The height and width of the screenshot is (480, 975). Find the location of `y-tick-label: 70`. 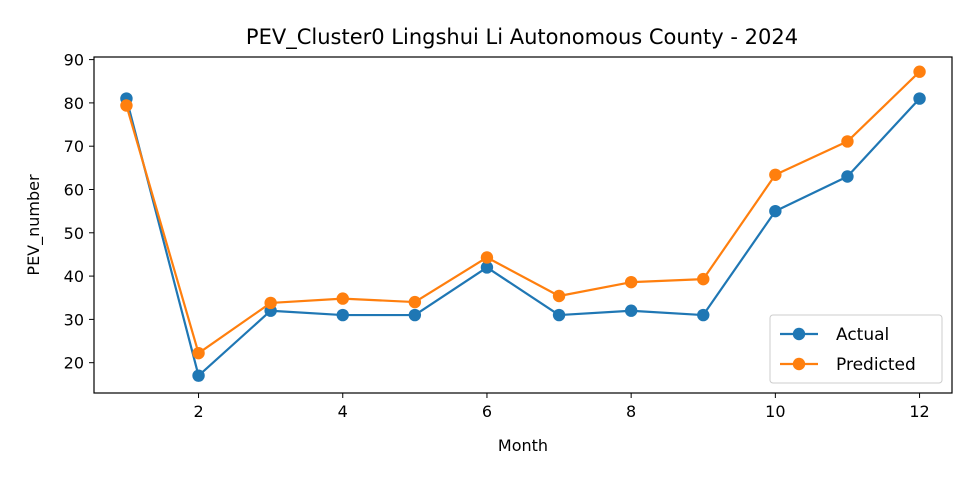

y-tick-label: 70 is located at coordinates (74, 146).